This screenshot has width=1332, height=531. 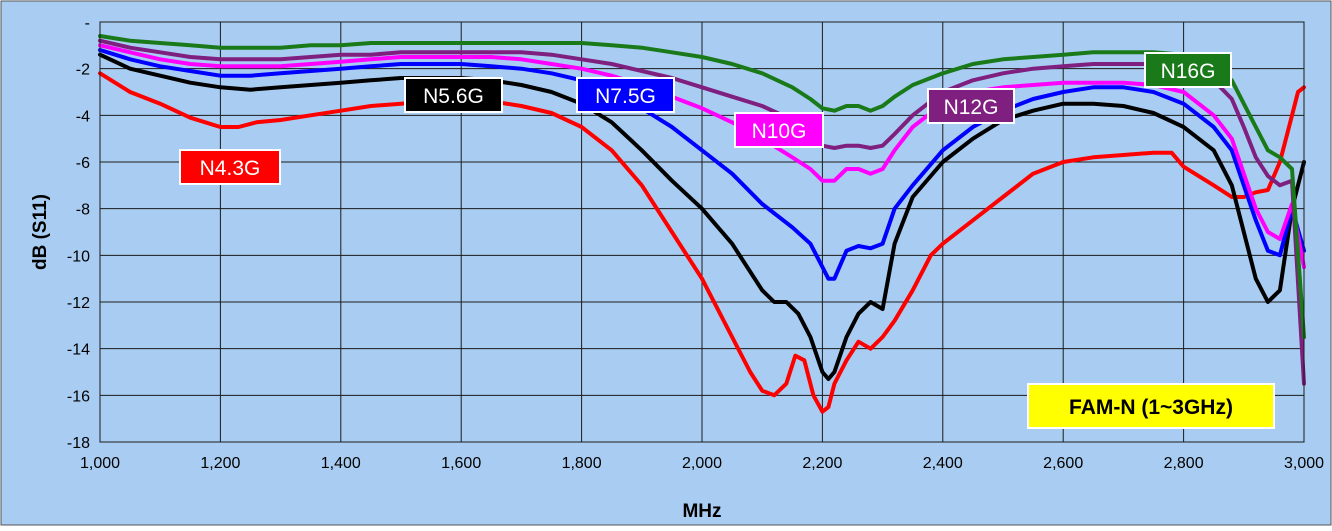 What do you see at coordinates (1063, 463) in the screenshot?
I see `x-tick-label: 2,600` at bounding box center [1063, 463].